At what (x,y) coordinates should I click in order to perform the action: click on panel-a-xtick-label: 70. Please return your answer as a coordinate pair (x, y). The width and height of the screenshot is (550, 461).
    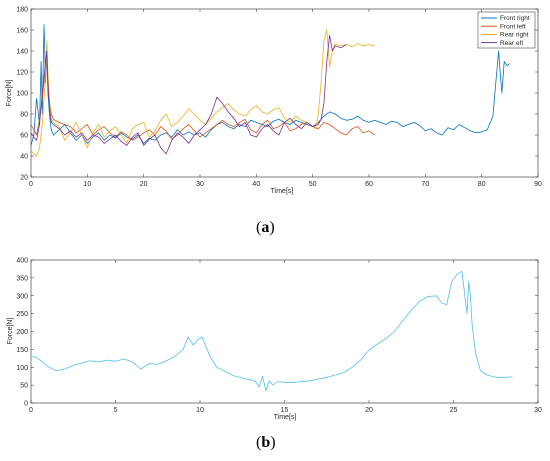
    Looking at the image, I should click on (425, 184).